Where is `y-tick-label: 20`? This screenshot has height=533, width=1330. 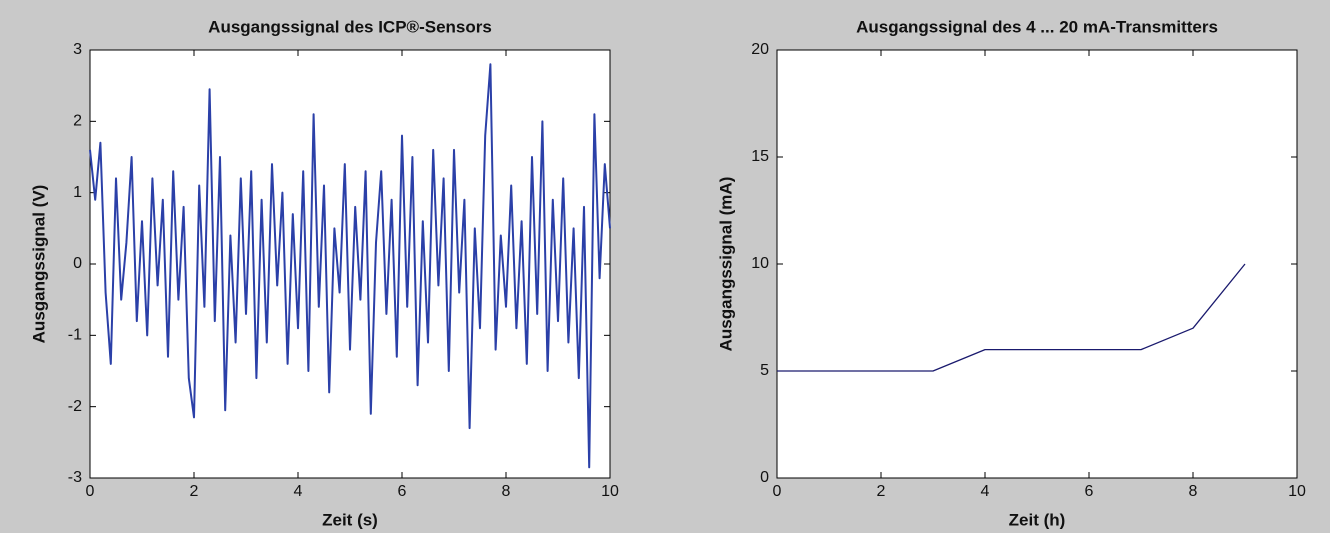 y-tick-label: 20 is located at coordinates (760, 49).